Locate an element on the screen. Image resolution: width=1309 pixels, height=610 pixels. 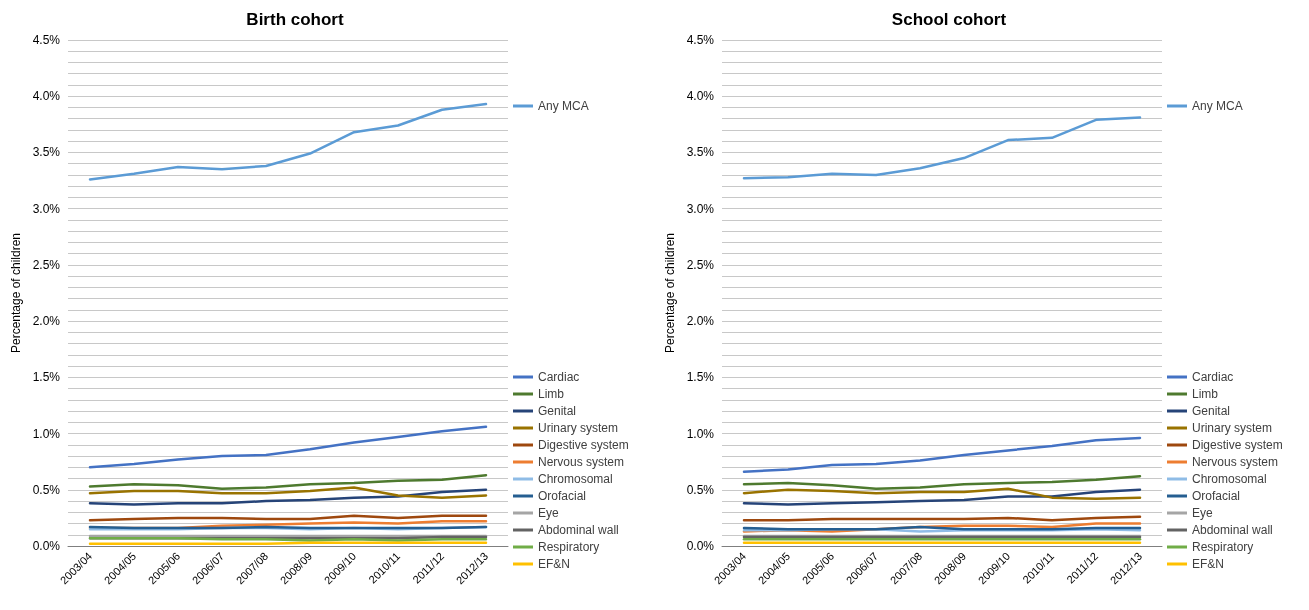
chart-title: Birth cohort is located at coordinates (295, 19).